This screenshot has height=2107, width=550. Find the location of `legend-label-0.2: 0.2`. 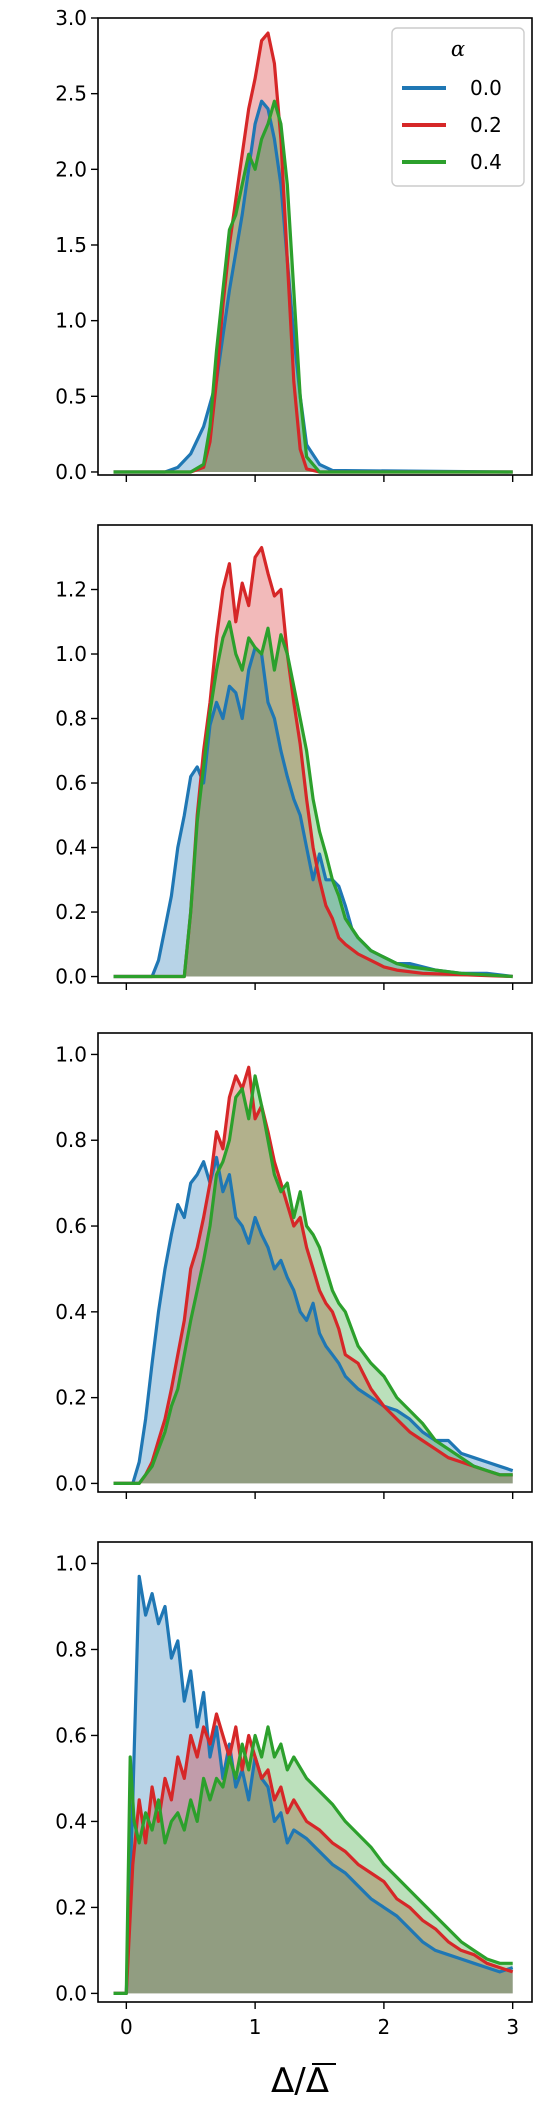

legend-label-0.2: 0.2 is located at coordinates (486, 125).